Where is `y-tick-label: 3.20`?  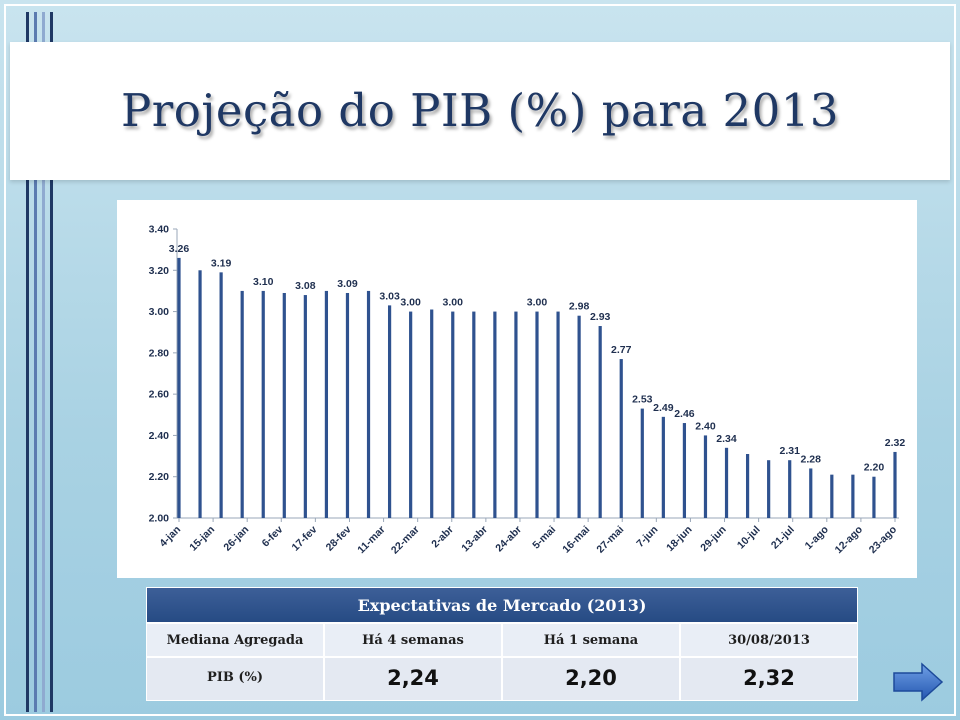
y-tick-label: 3.20 is located at coordinates (159, 271).